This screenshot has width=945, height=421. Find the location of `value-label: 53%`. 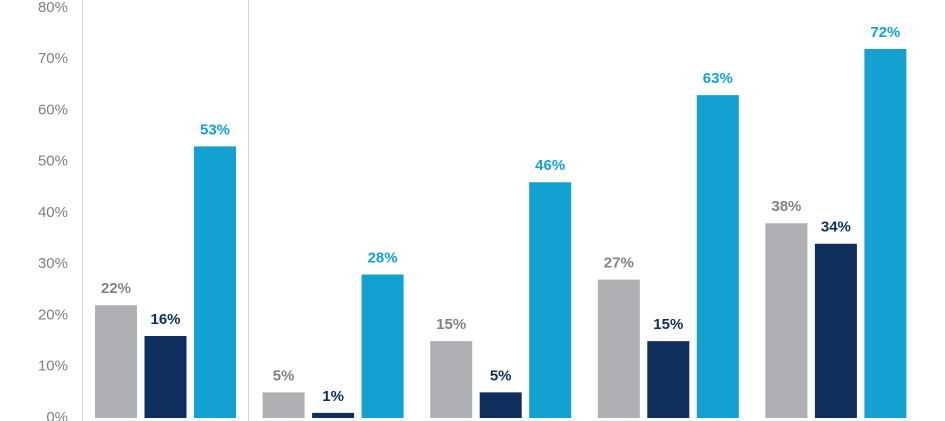

value-label: 53% is located at coordinates (215, 129).